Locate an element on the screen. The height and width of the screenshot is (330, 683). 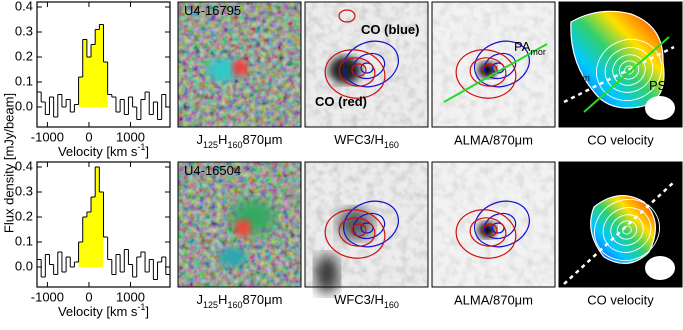
wfc3-image: CO (blue) CO (red) WFC3/H160 is located at coordinates (366, 75).